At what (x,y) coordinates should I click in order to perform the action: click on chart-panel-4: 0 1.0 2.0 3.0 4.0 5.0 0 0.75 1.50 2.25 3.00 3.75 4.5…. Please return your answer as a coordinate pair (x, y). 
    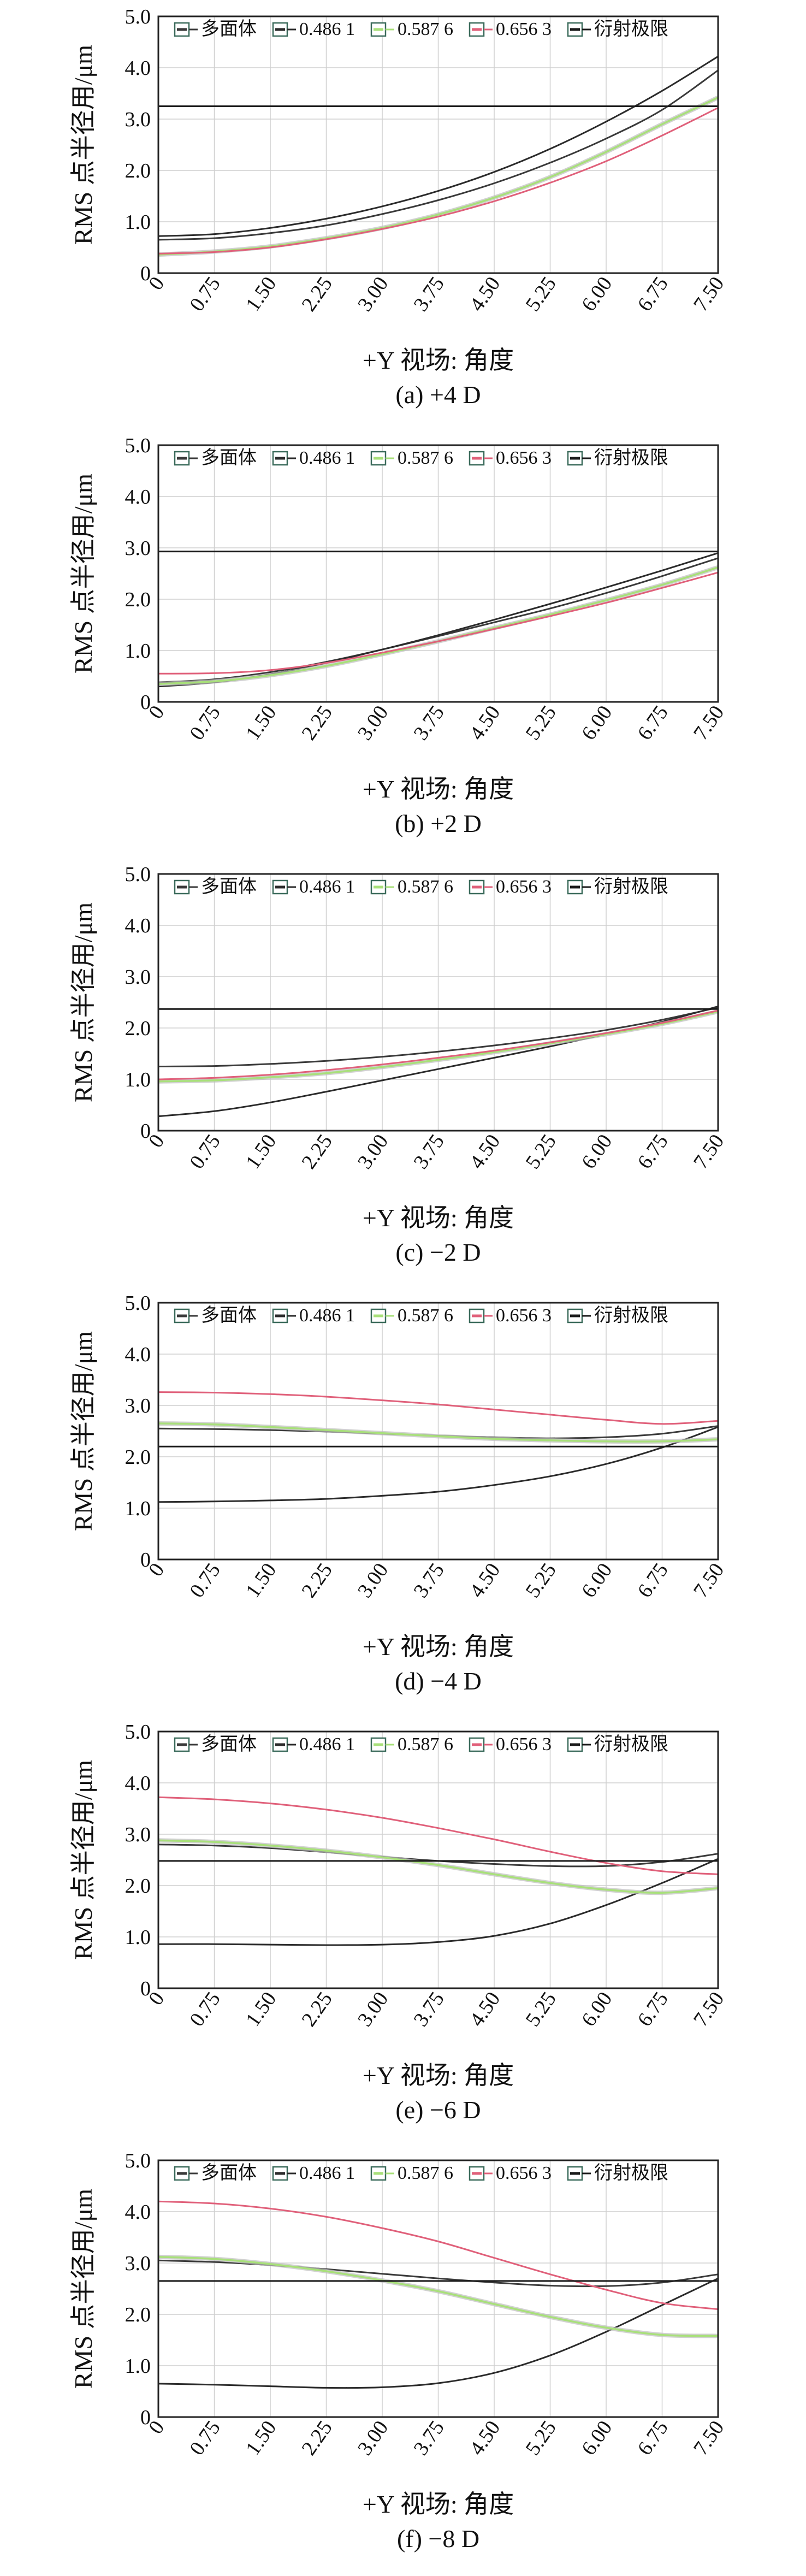
    Looking at the image, I should click on (398, 1922).